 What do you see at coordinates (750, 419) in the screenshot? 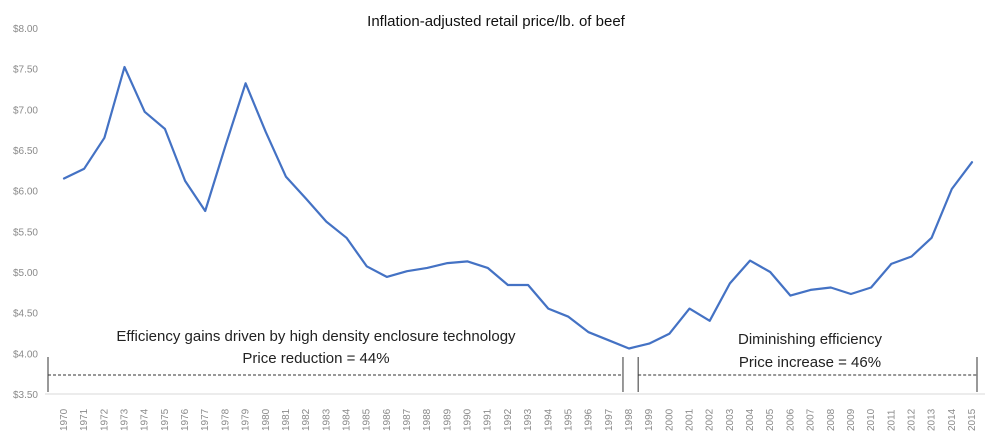
I see `x-tick-label: 2004` at bounding box center [750, 419].